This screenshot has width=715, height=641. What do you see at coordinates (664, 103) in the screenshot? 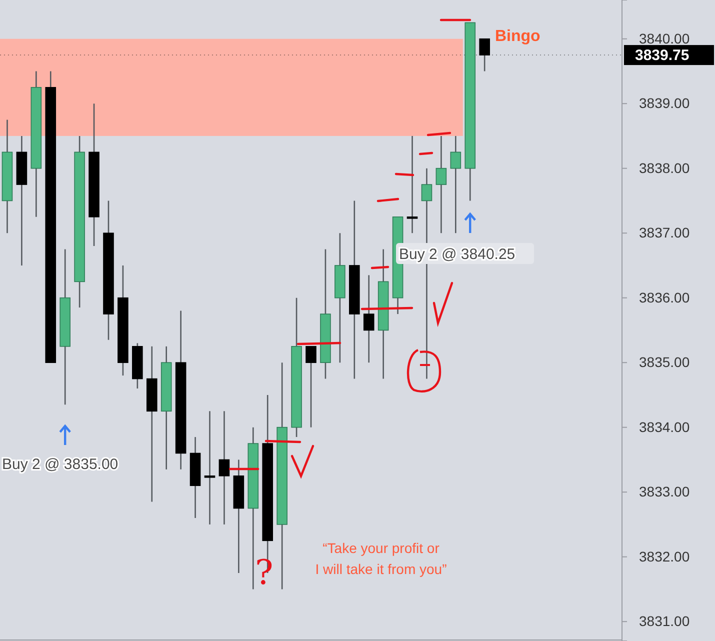
I see `y-tick-label: 3839.00` at bounding box center [664, 103].